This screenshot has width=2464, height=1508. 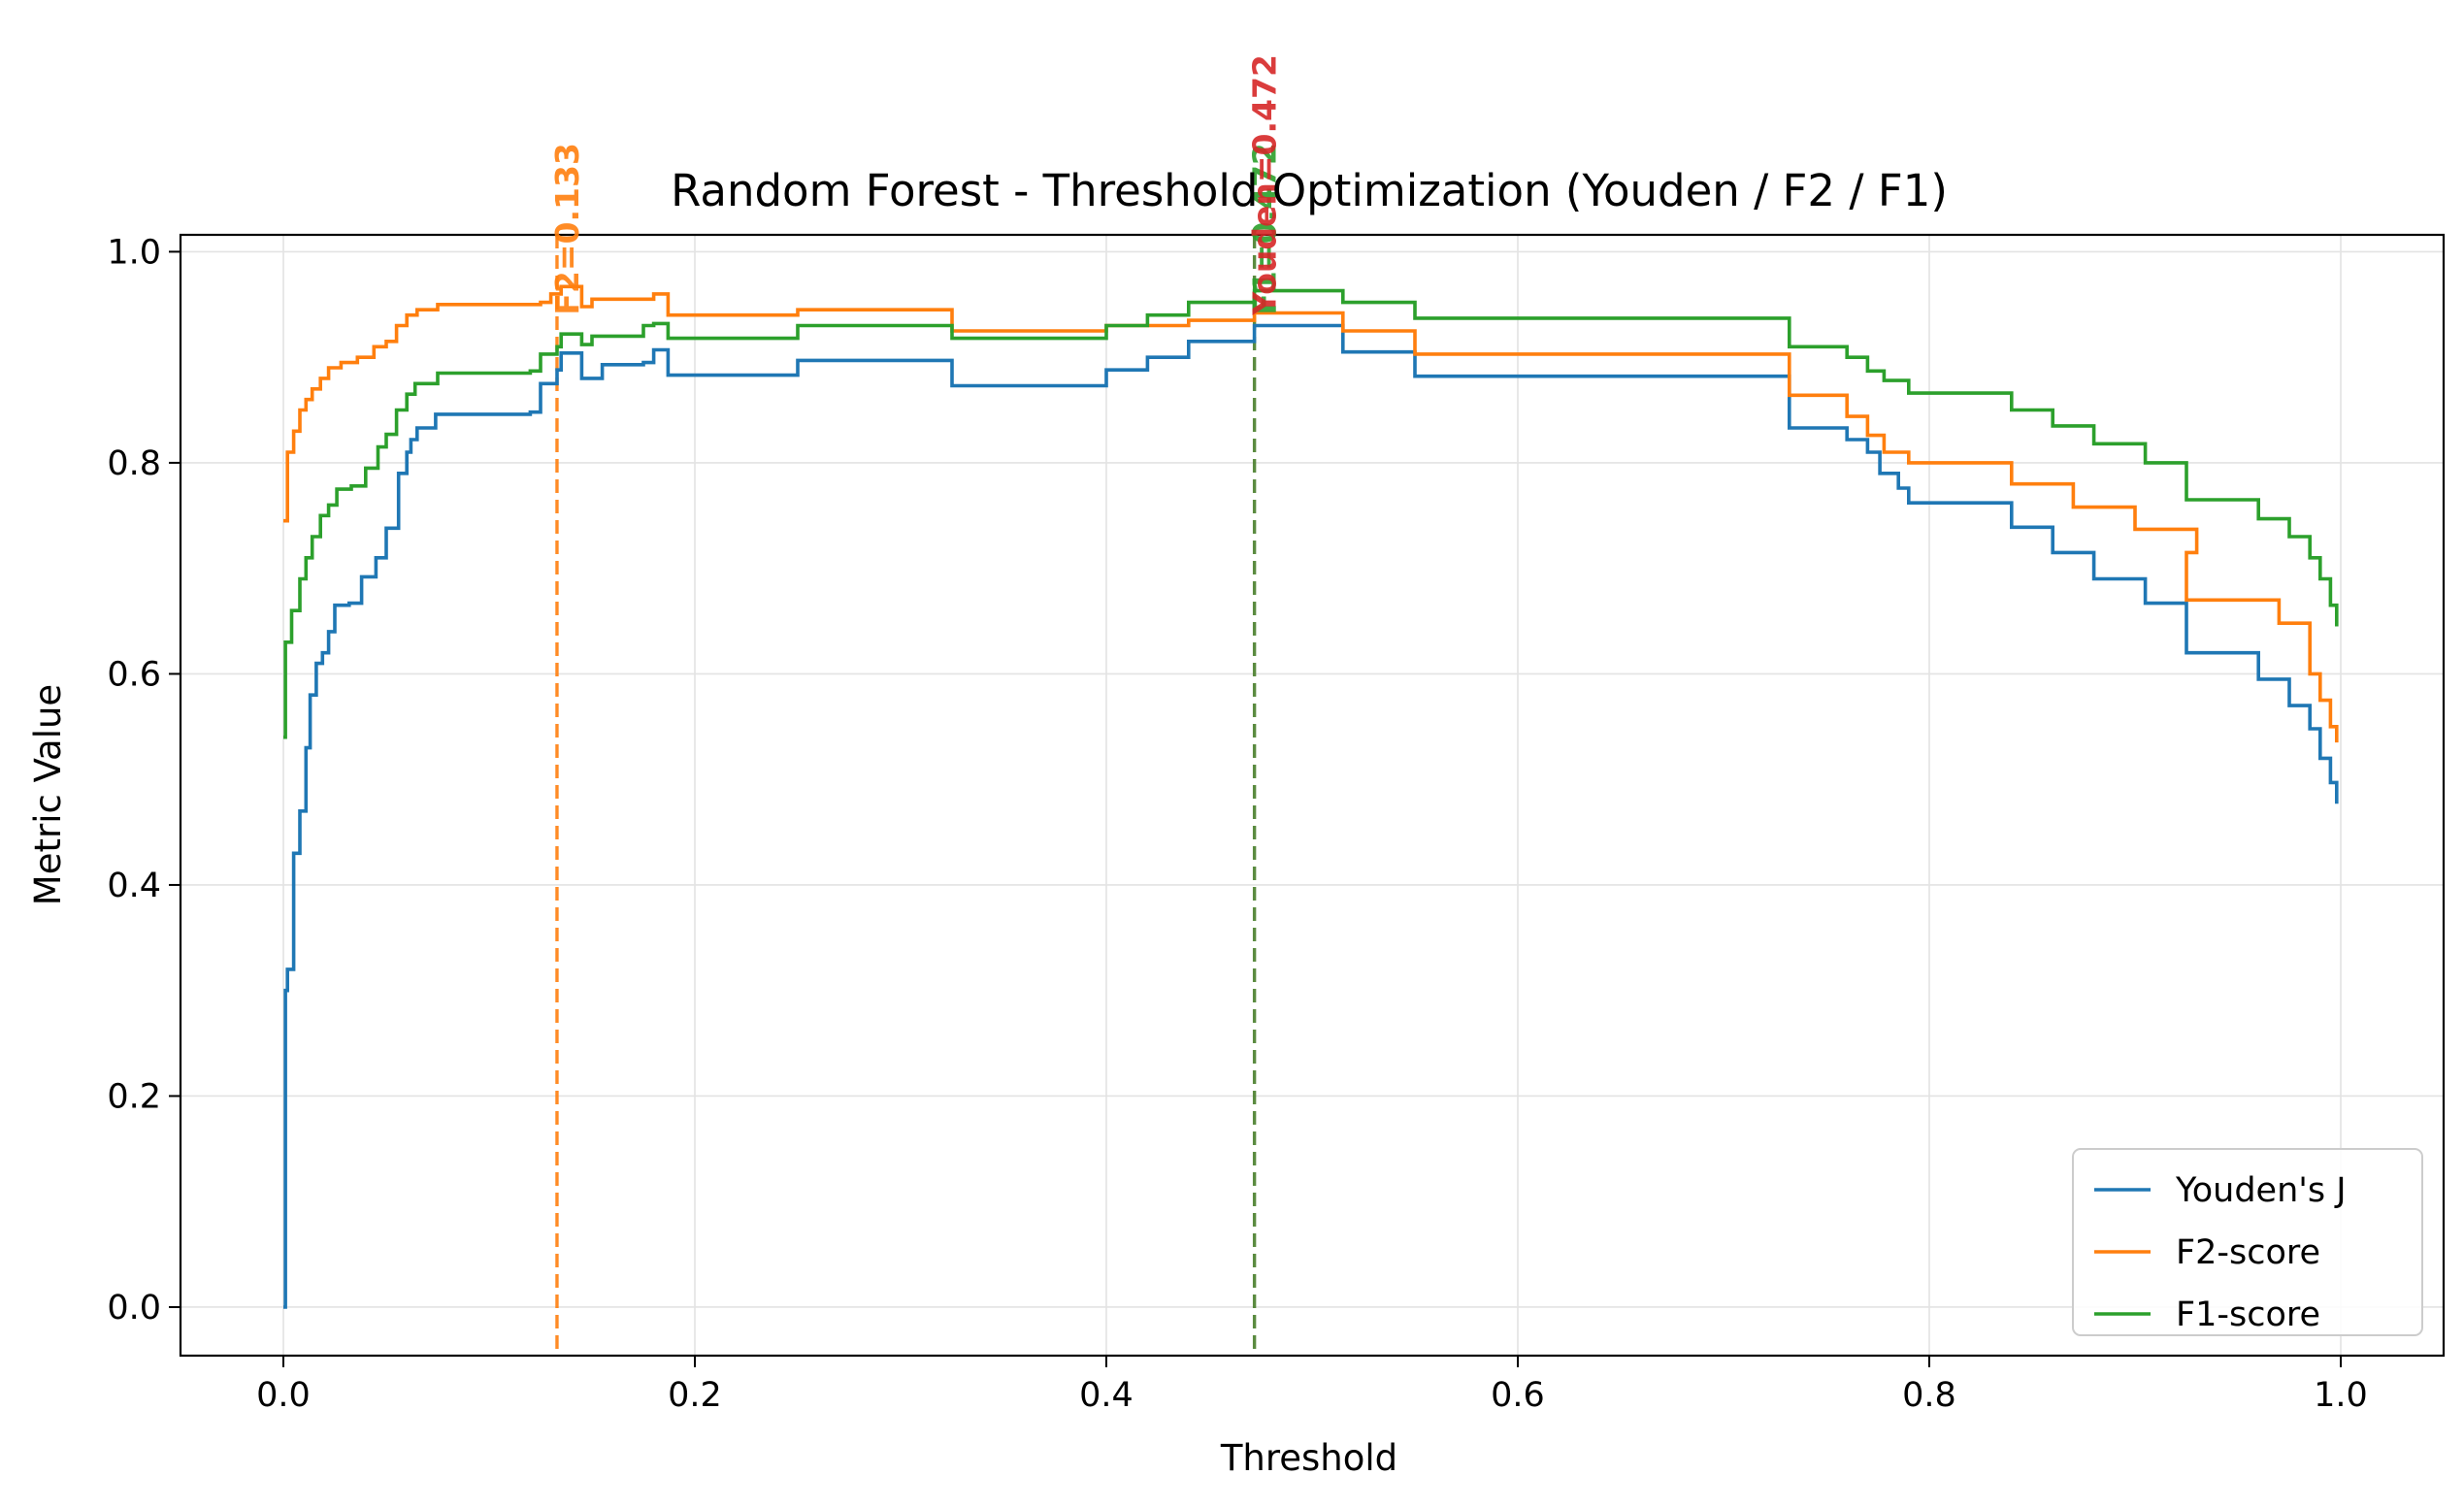 I want to click on legend-entry-label: F2-score, so click(x=2248, y=1252).